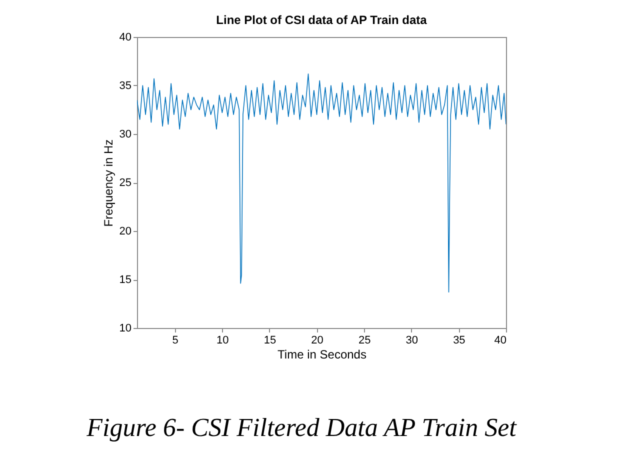  I want to click on chart-title: Line Plot of CSI data of AP Train data, so click(322, 20).